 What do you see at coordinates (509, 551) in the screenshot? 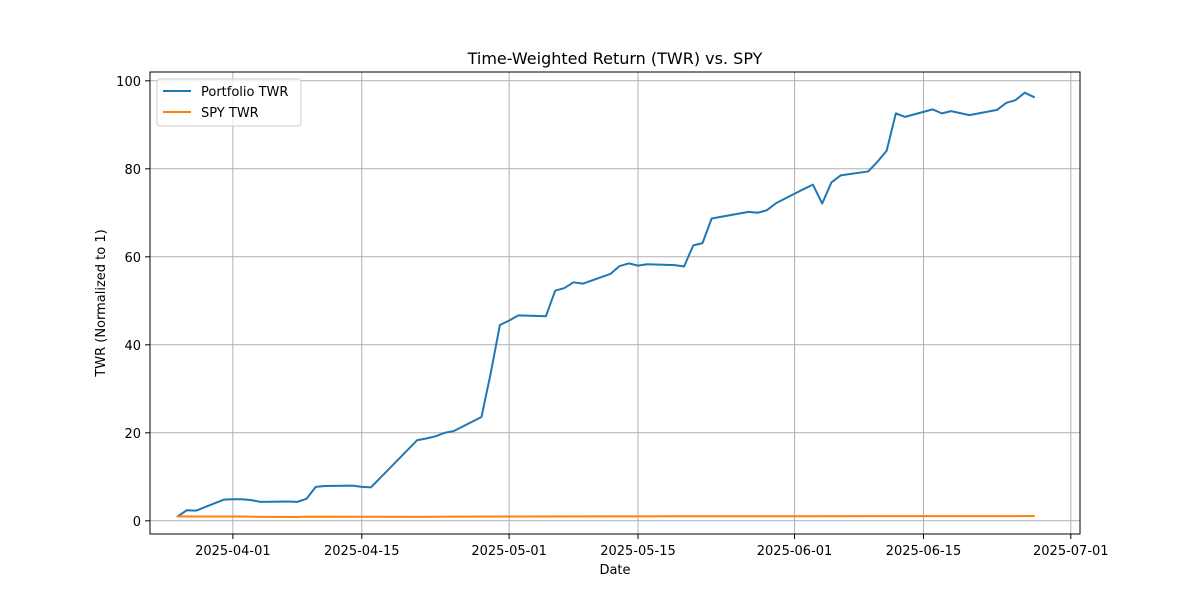
I see `x-tick-label: 2025-05-01` at bounding box center [509, 551].